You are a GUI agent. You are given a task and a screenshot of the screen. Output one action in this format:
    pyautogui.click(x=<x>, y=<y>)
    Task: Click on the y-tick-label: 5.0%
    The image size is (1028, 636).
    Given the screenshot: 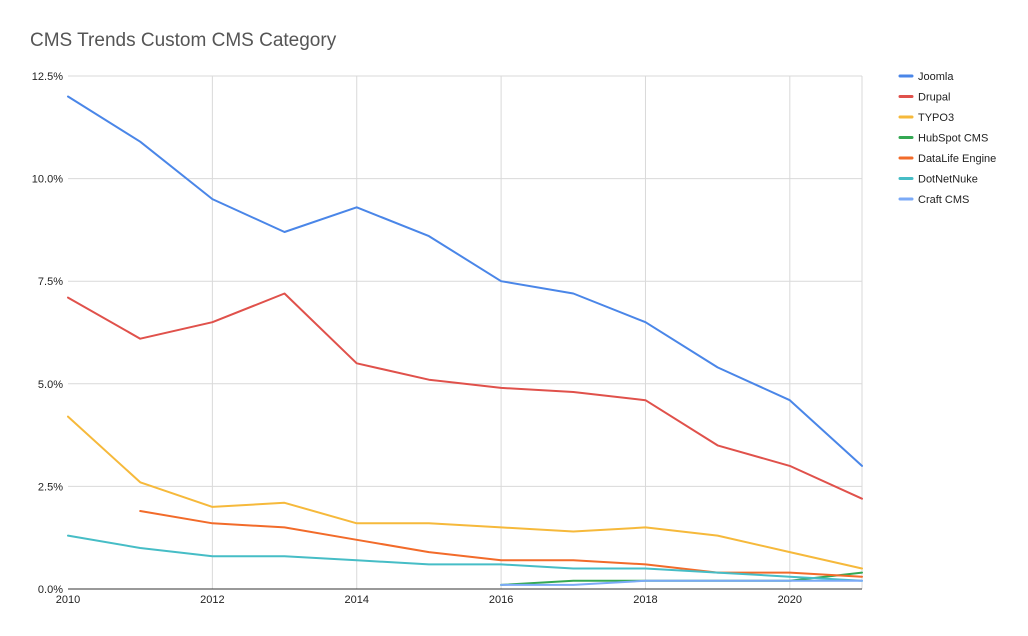 What is the action you would take?
    pyautogui.click(x=50, y=385)
    